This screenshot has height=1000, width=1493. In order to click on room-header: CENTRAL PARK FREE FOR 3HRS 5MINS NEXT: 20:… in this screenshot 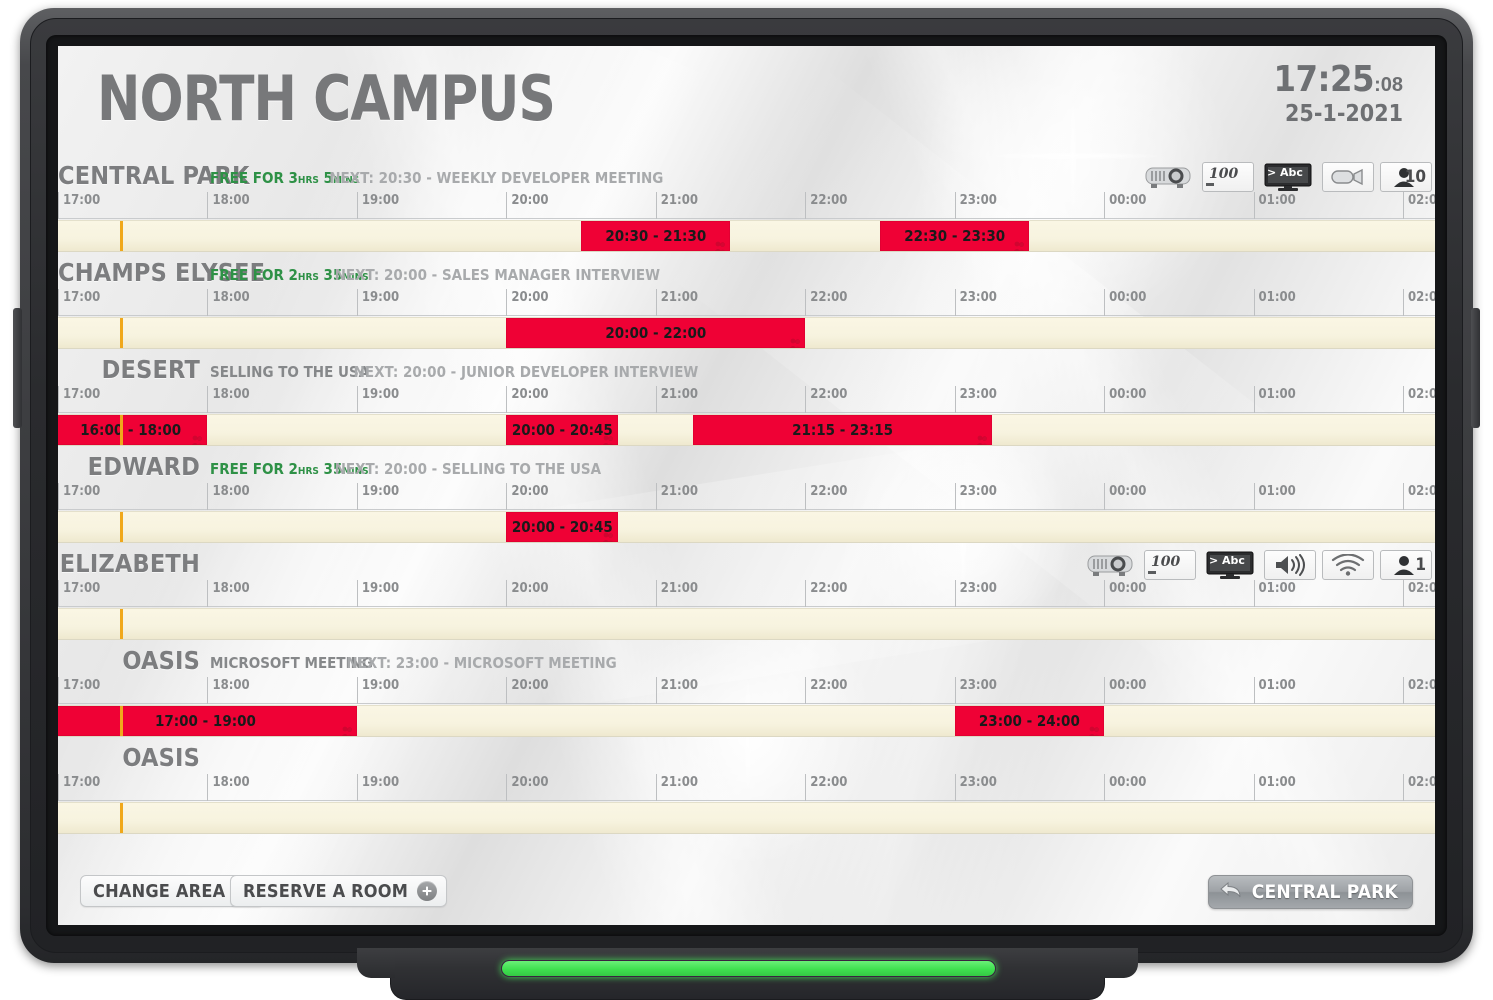, I will do `click(746, 175)`.